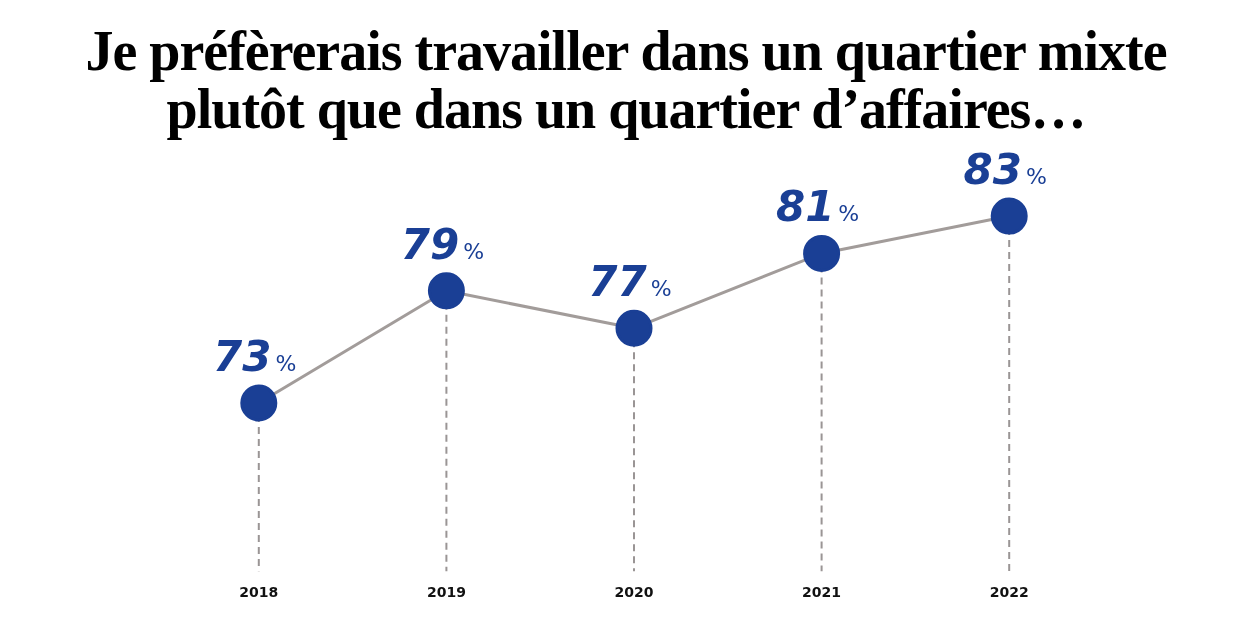  I want to click on x-tick-label: 2022, so click(1009, 592).